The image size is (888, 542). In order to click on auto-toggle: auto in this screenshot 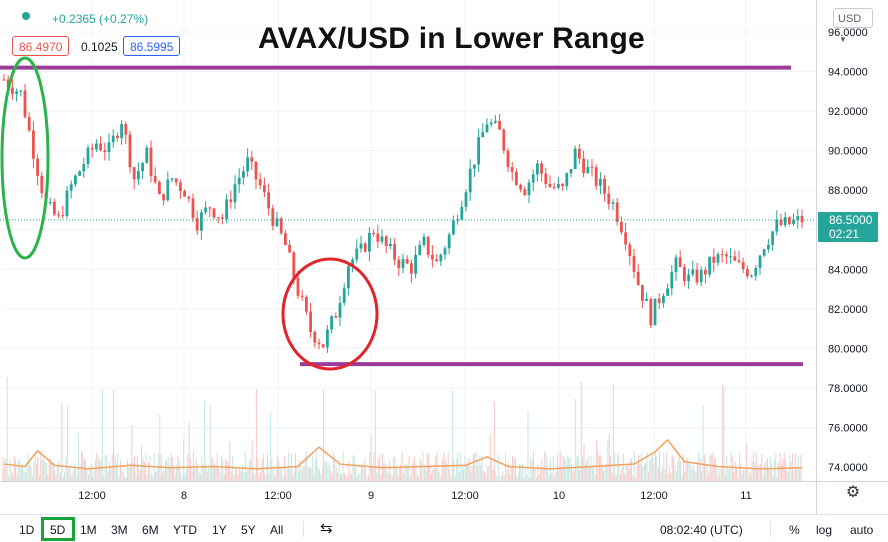, I will do `click(862, 530)`.